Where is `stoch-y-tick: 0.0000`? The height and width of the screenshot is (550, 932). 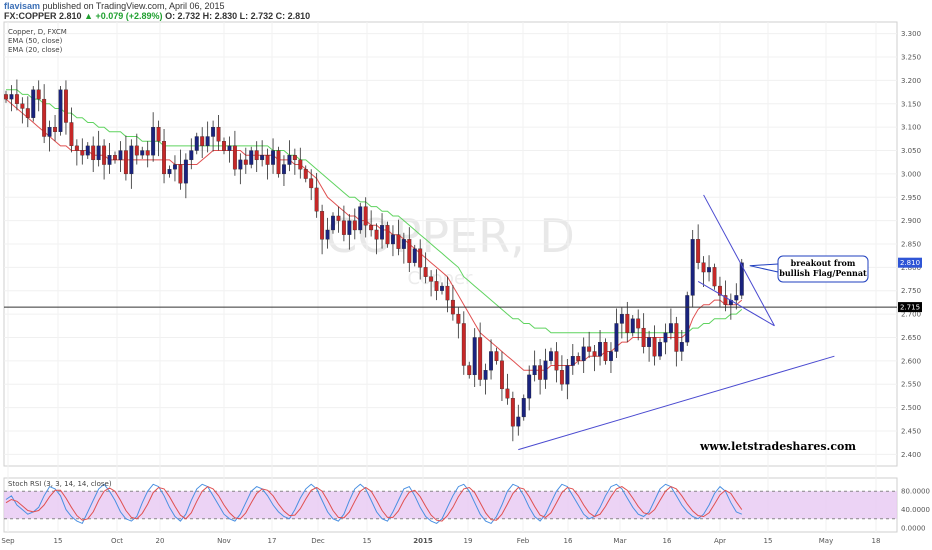
stoch-y-tick: 0.0000 is located at coordinates (913, 529).